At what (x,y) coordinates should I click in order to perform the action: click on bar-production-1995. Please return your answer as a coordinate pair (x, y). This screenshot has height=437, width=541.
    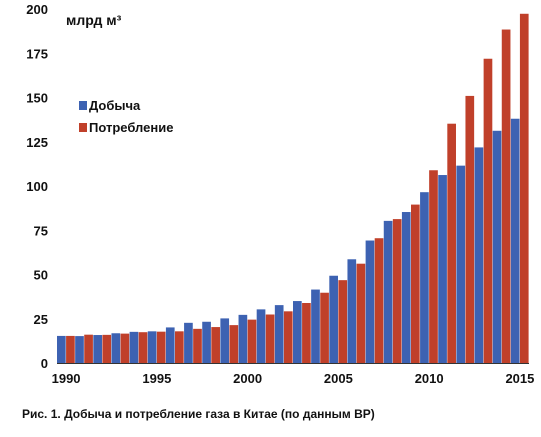
    Looking at the image, I should click on (152, 347).